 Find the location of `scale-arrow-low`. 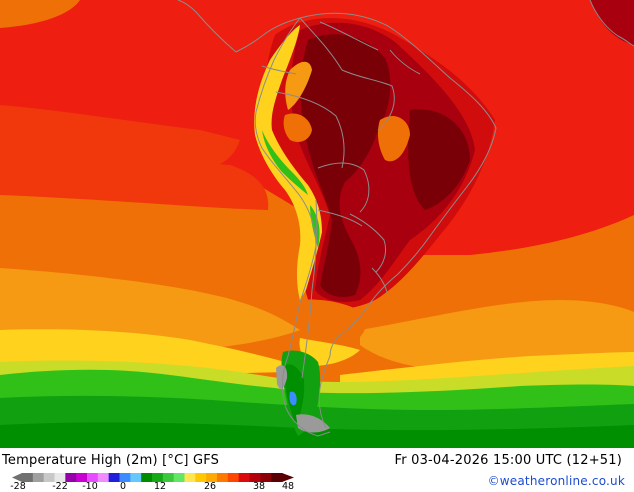

scale-arrow-low is located at coordinates (17, 477).